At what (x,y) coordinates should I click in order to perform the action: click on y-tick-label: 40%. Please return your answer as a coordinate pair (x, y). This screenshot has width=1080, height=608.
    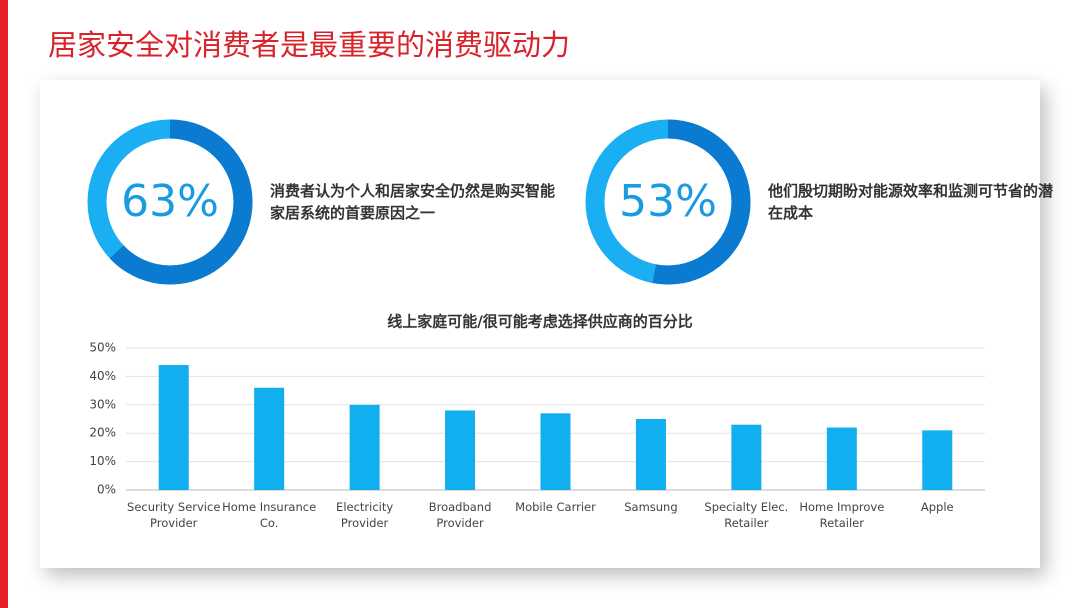
    Looking at the image, I should click on (102, 376).